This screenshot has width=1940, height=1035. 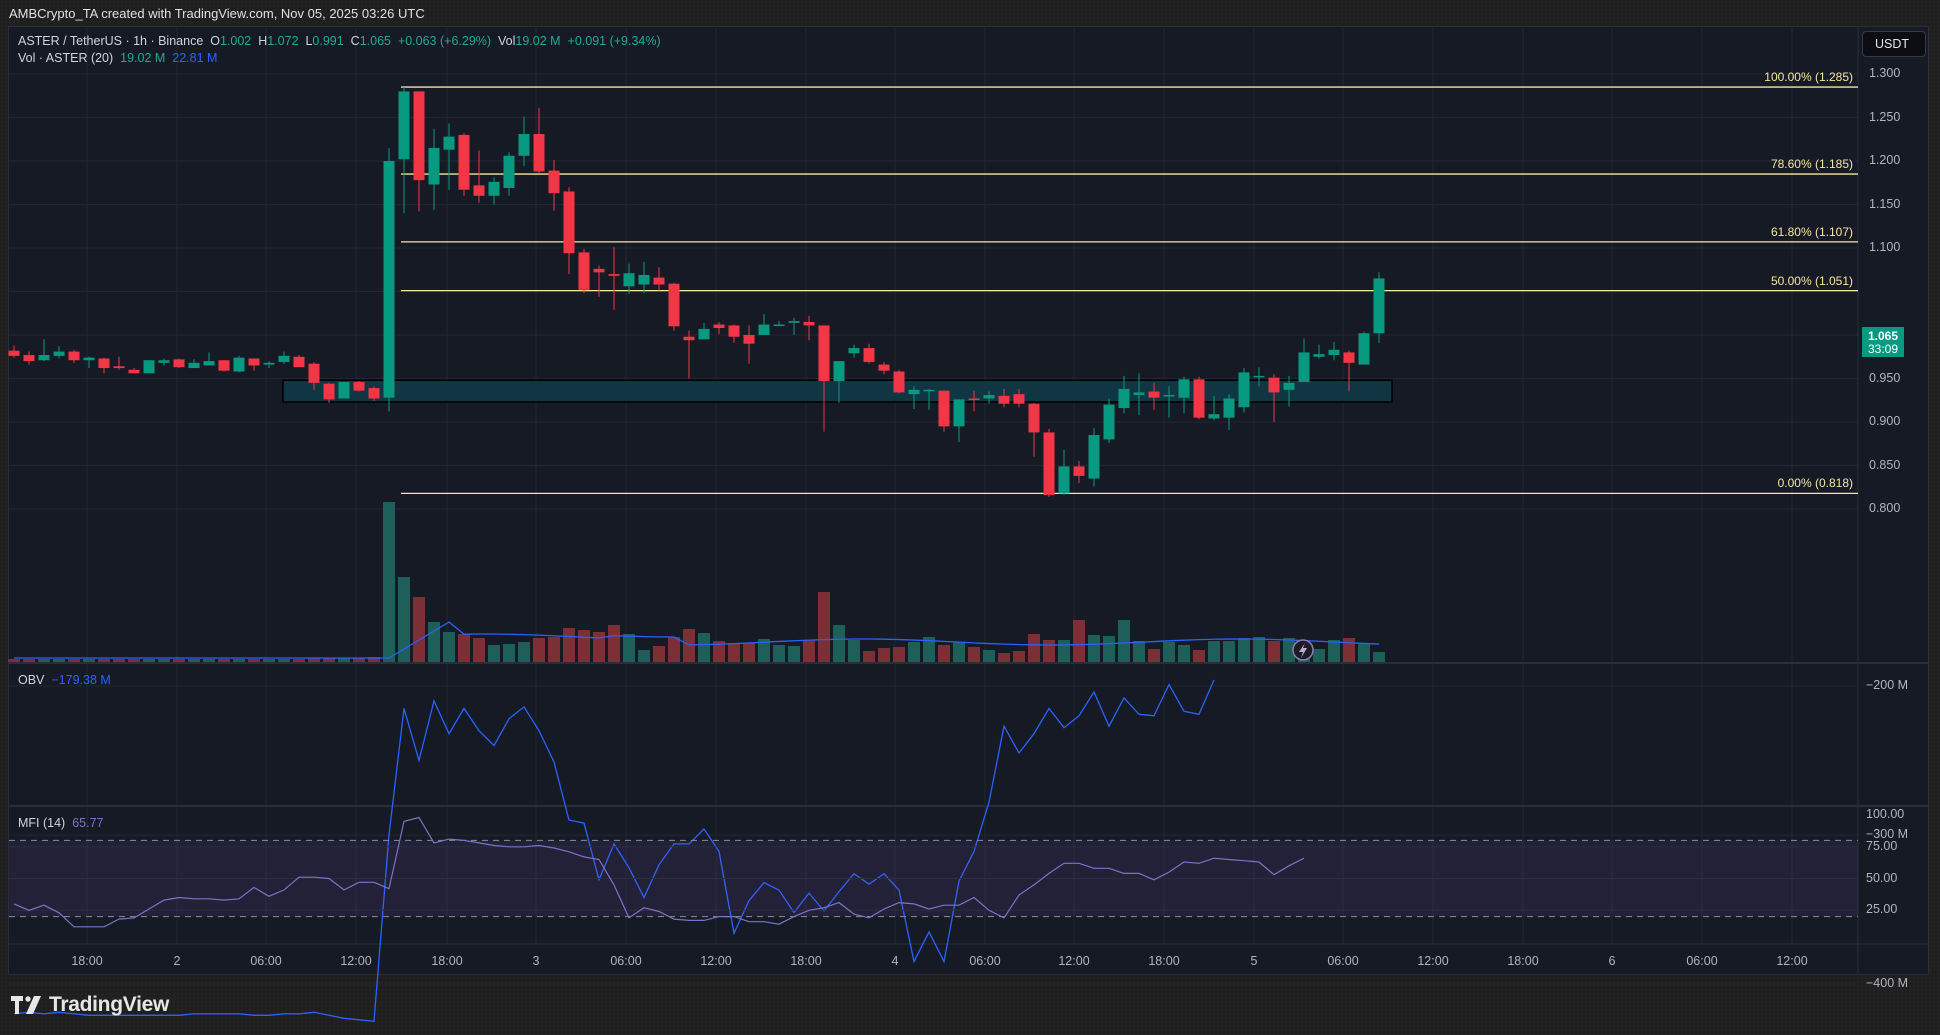 I want to click on fib-level-label: 50.00% (1.051), so click(x=1811, y=280).